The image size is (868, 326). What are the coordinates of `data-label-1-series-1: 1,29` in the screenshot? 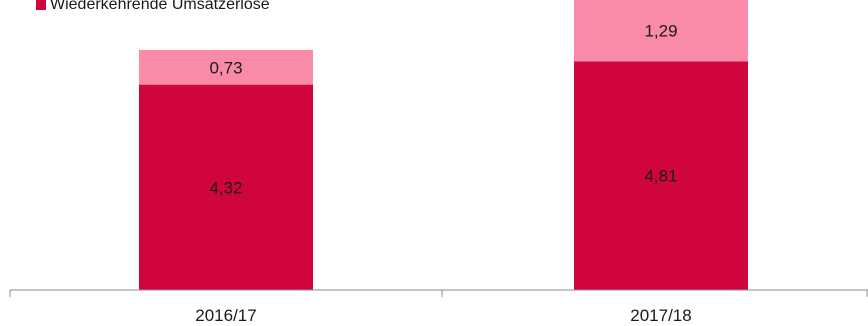 It's located at (660, 31).